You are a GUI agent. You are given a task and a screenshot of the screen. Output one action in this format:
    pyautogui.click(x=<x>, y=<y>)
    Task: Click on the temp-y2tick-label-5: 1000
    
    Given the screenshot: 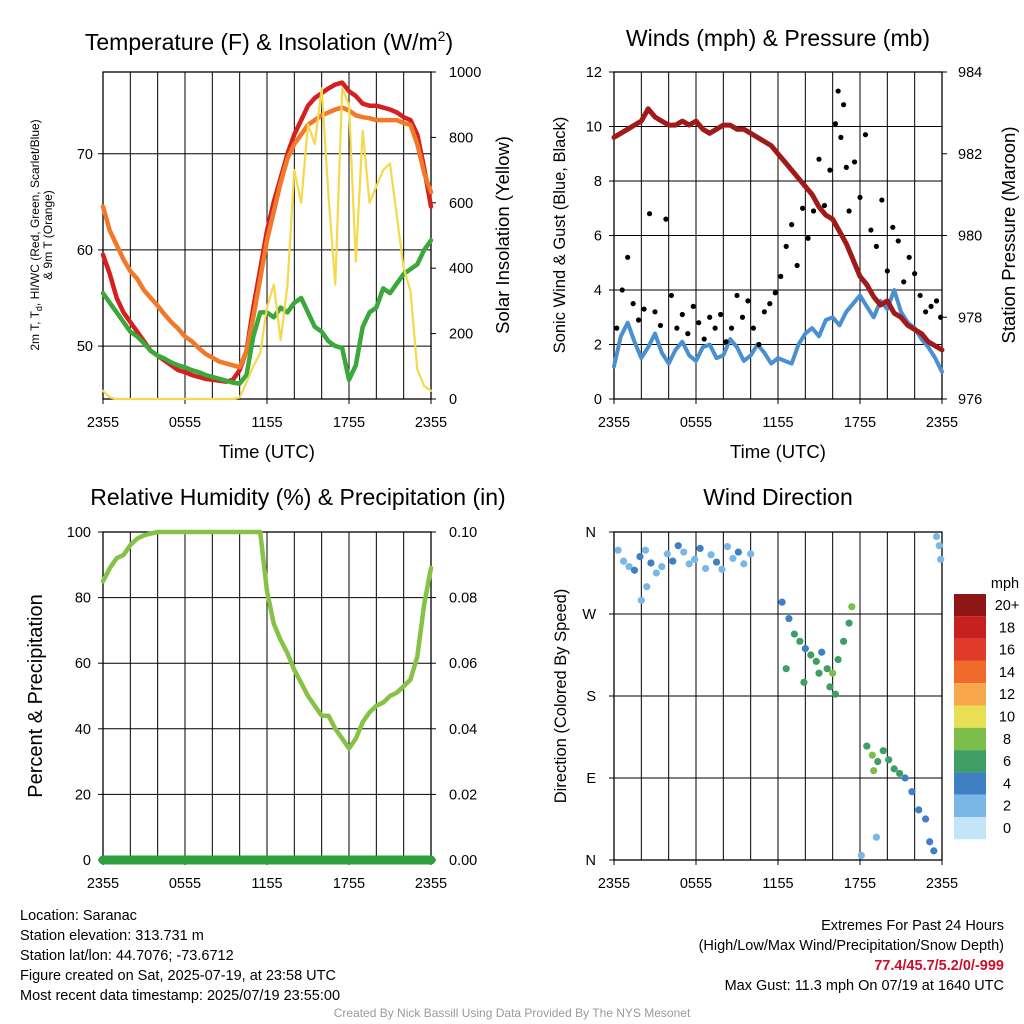 What is the action you would take?
    pyautogui.click(x=465, y=73)
    